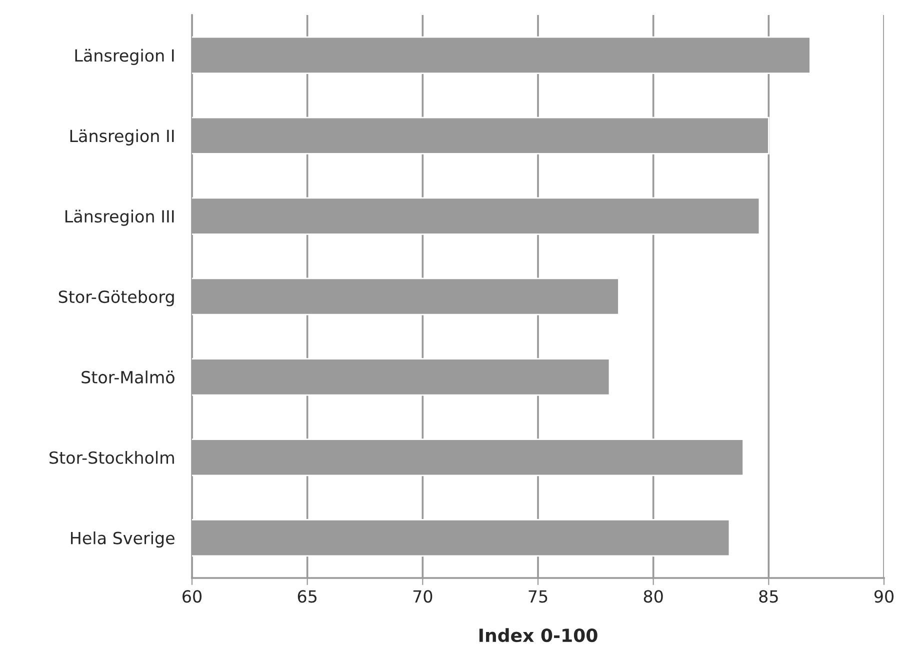  Describe the element at coordinates (653, 596) in the screenshot. I see `x-tick-label: 80` at that location.